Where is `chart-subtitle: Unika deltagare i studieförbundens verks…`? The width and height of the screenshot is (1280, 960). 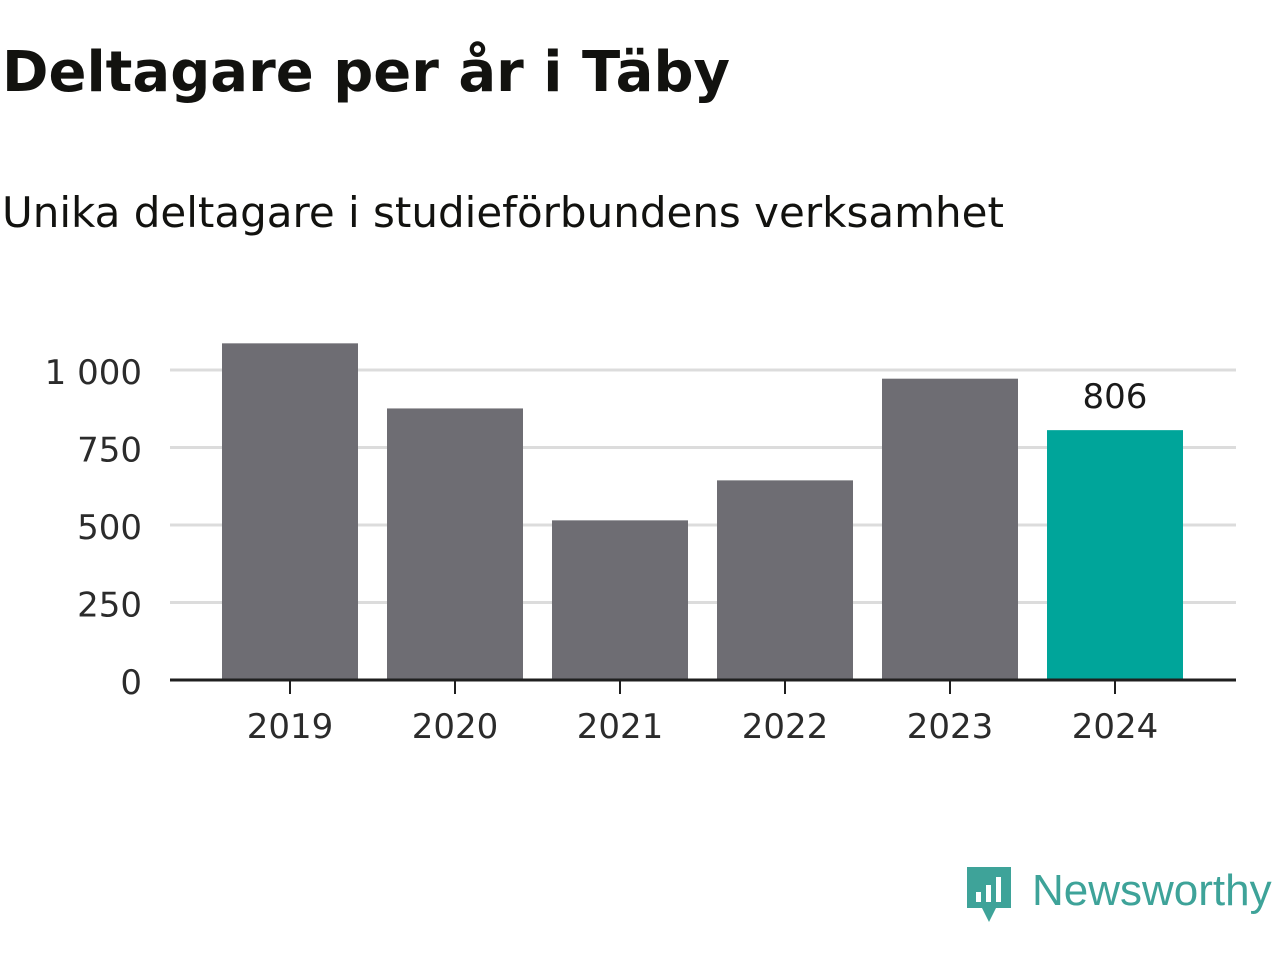 chart-subtitle: Unika deltagare i studieförbundens verks… is located at coordinates (503, 212).